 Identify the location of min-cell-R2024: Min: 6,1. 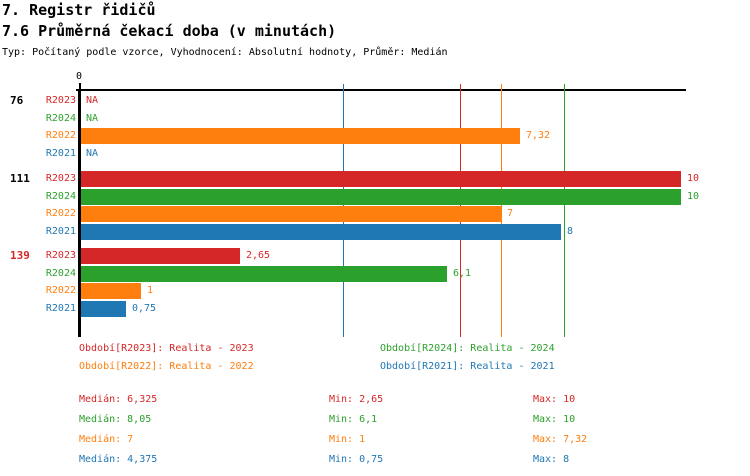
(353, 419).